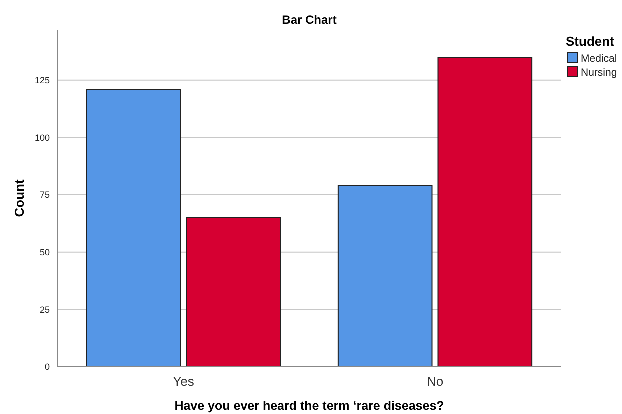 This screenshot has width=622, height=414. What do you see at coordinates (45, 253) in the screenshot?
I see `y-tick-label: 50` at bounding box center [45, 253].